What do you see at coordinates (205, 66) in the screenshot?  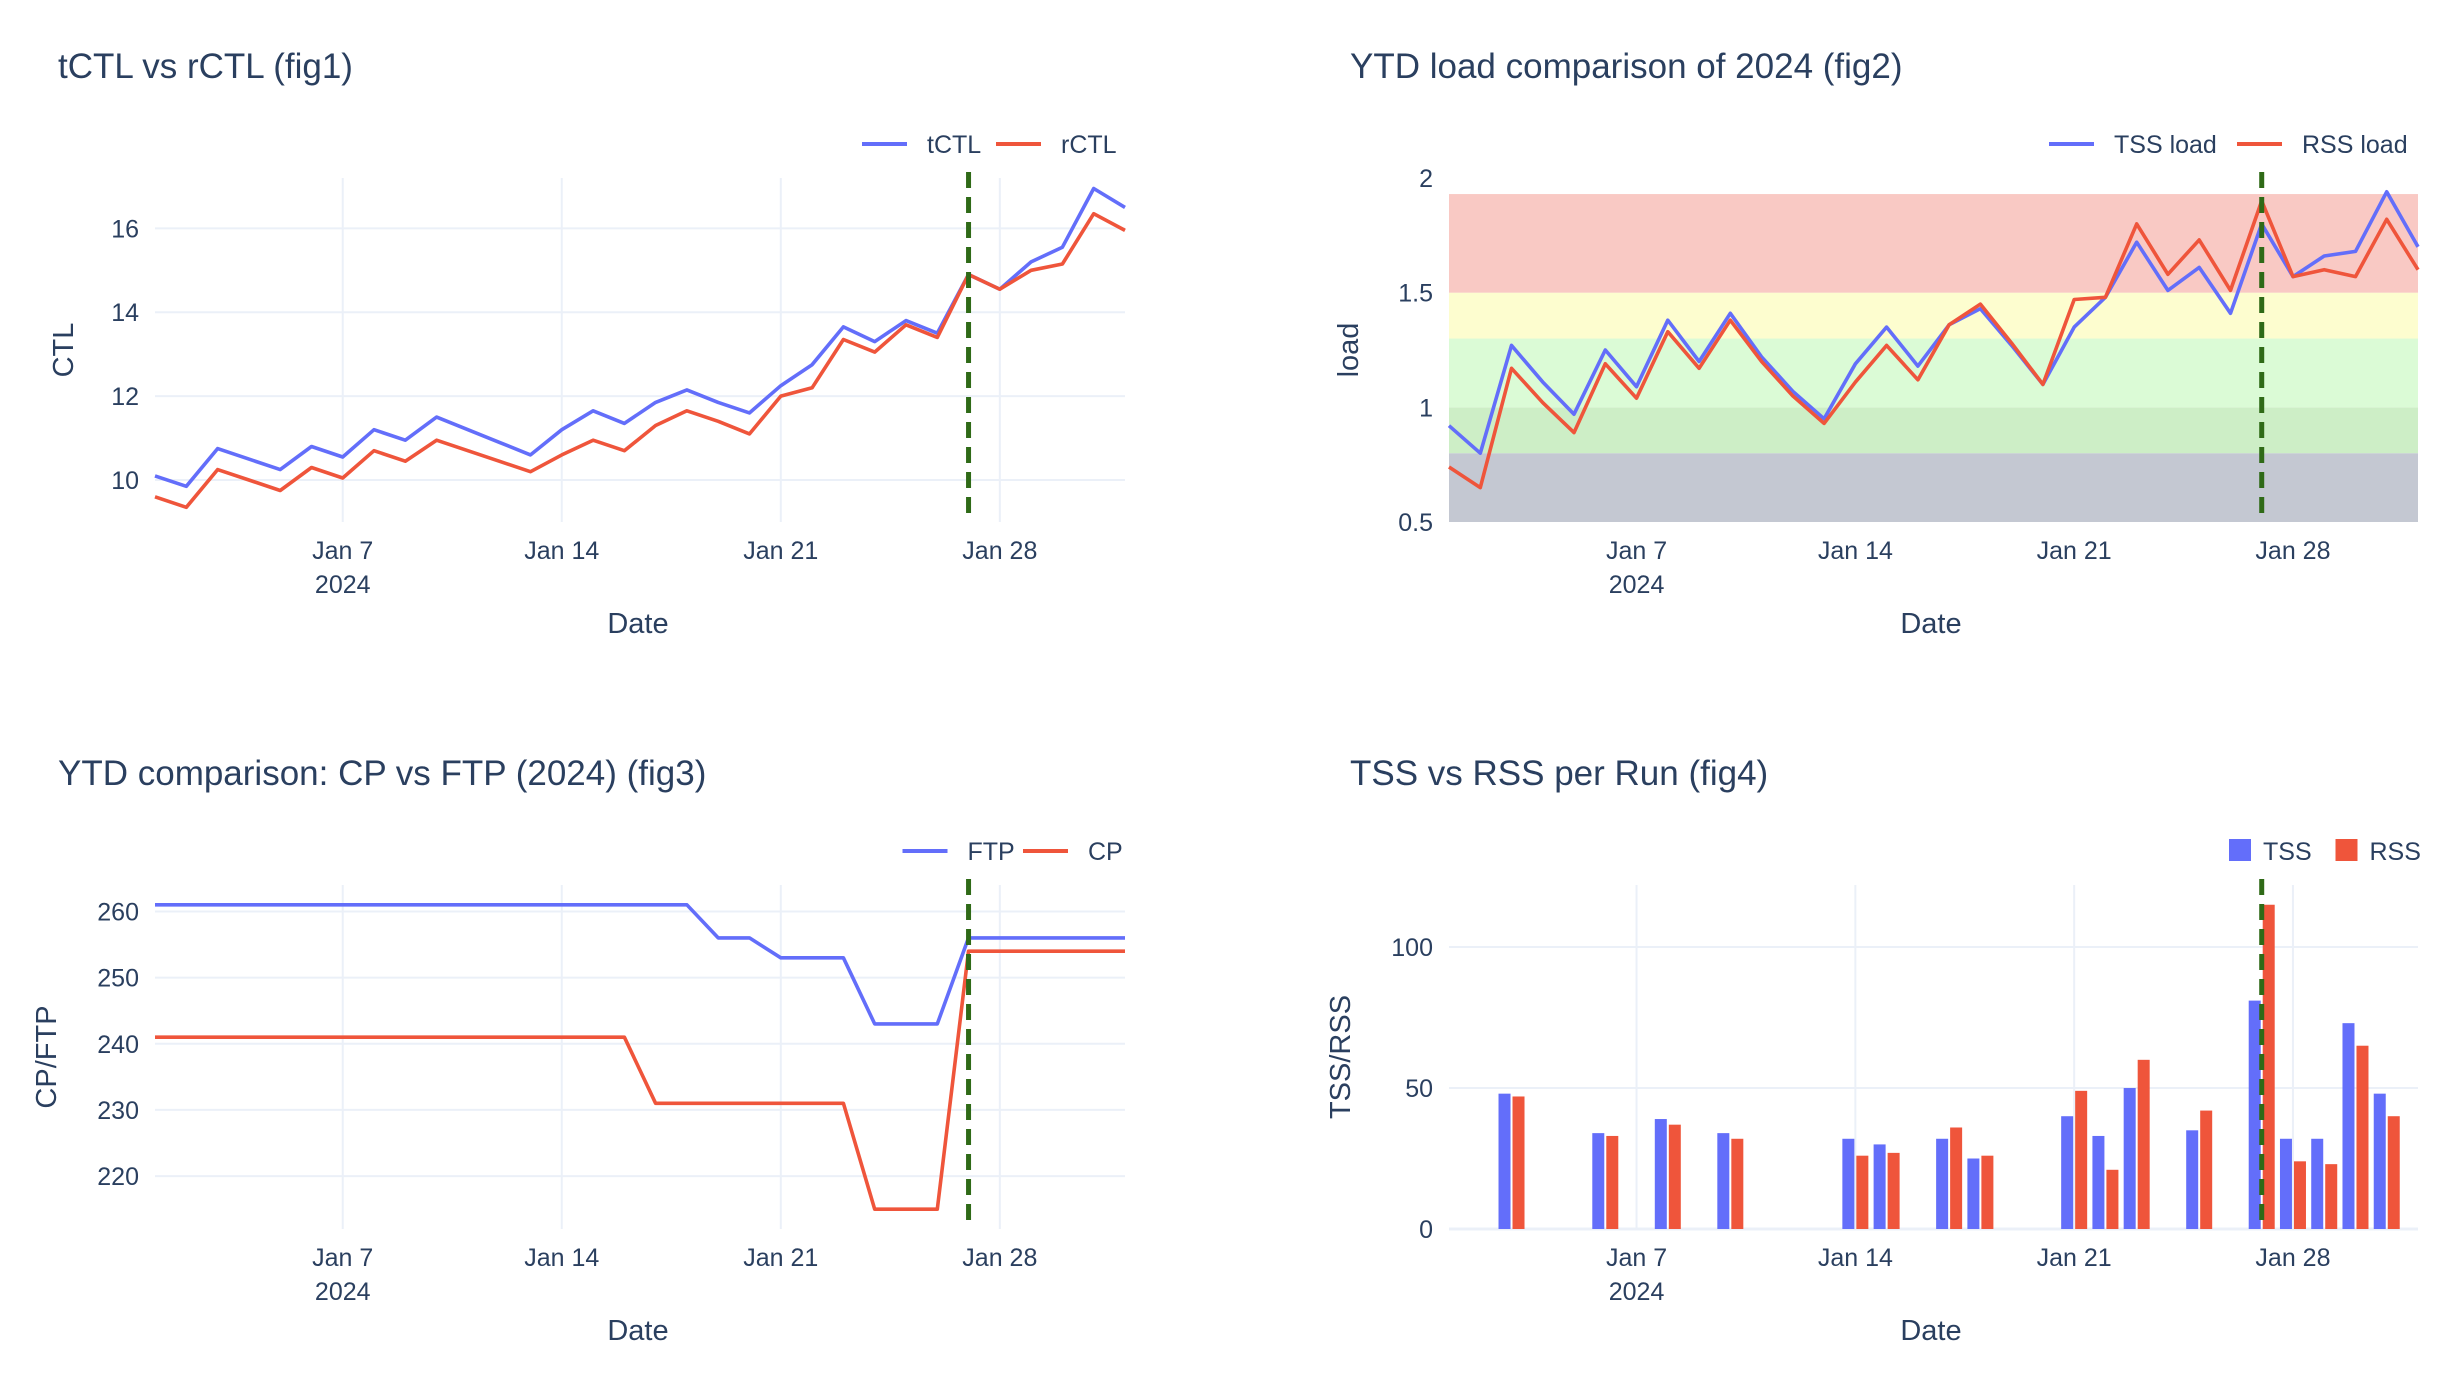 I see `chart-title-fig1: tCTL vs rCTL (fig1)` at bounding box center [205, 66].